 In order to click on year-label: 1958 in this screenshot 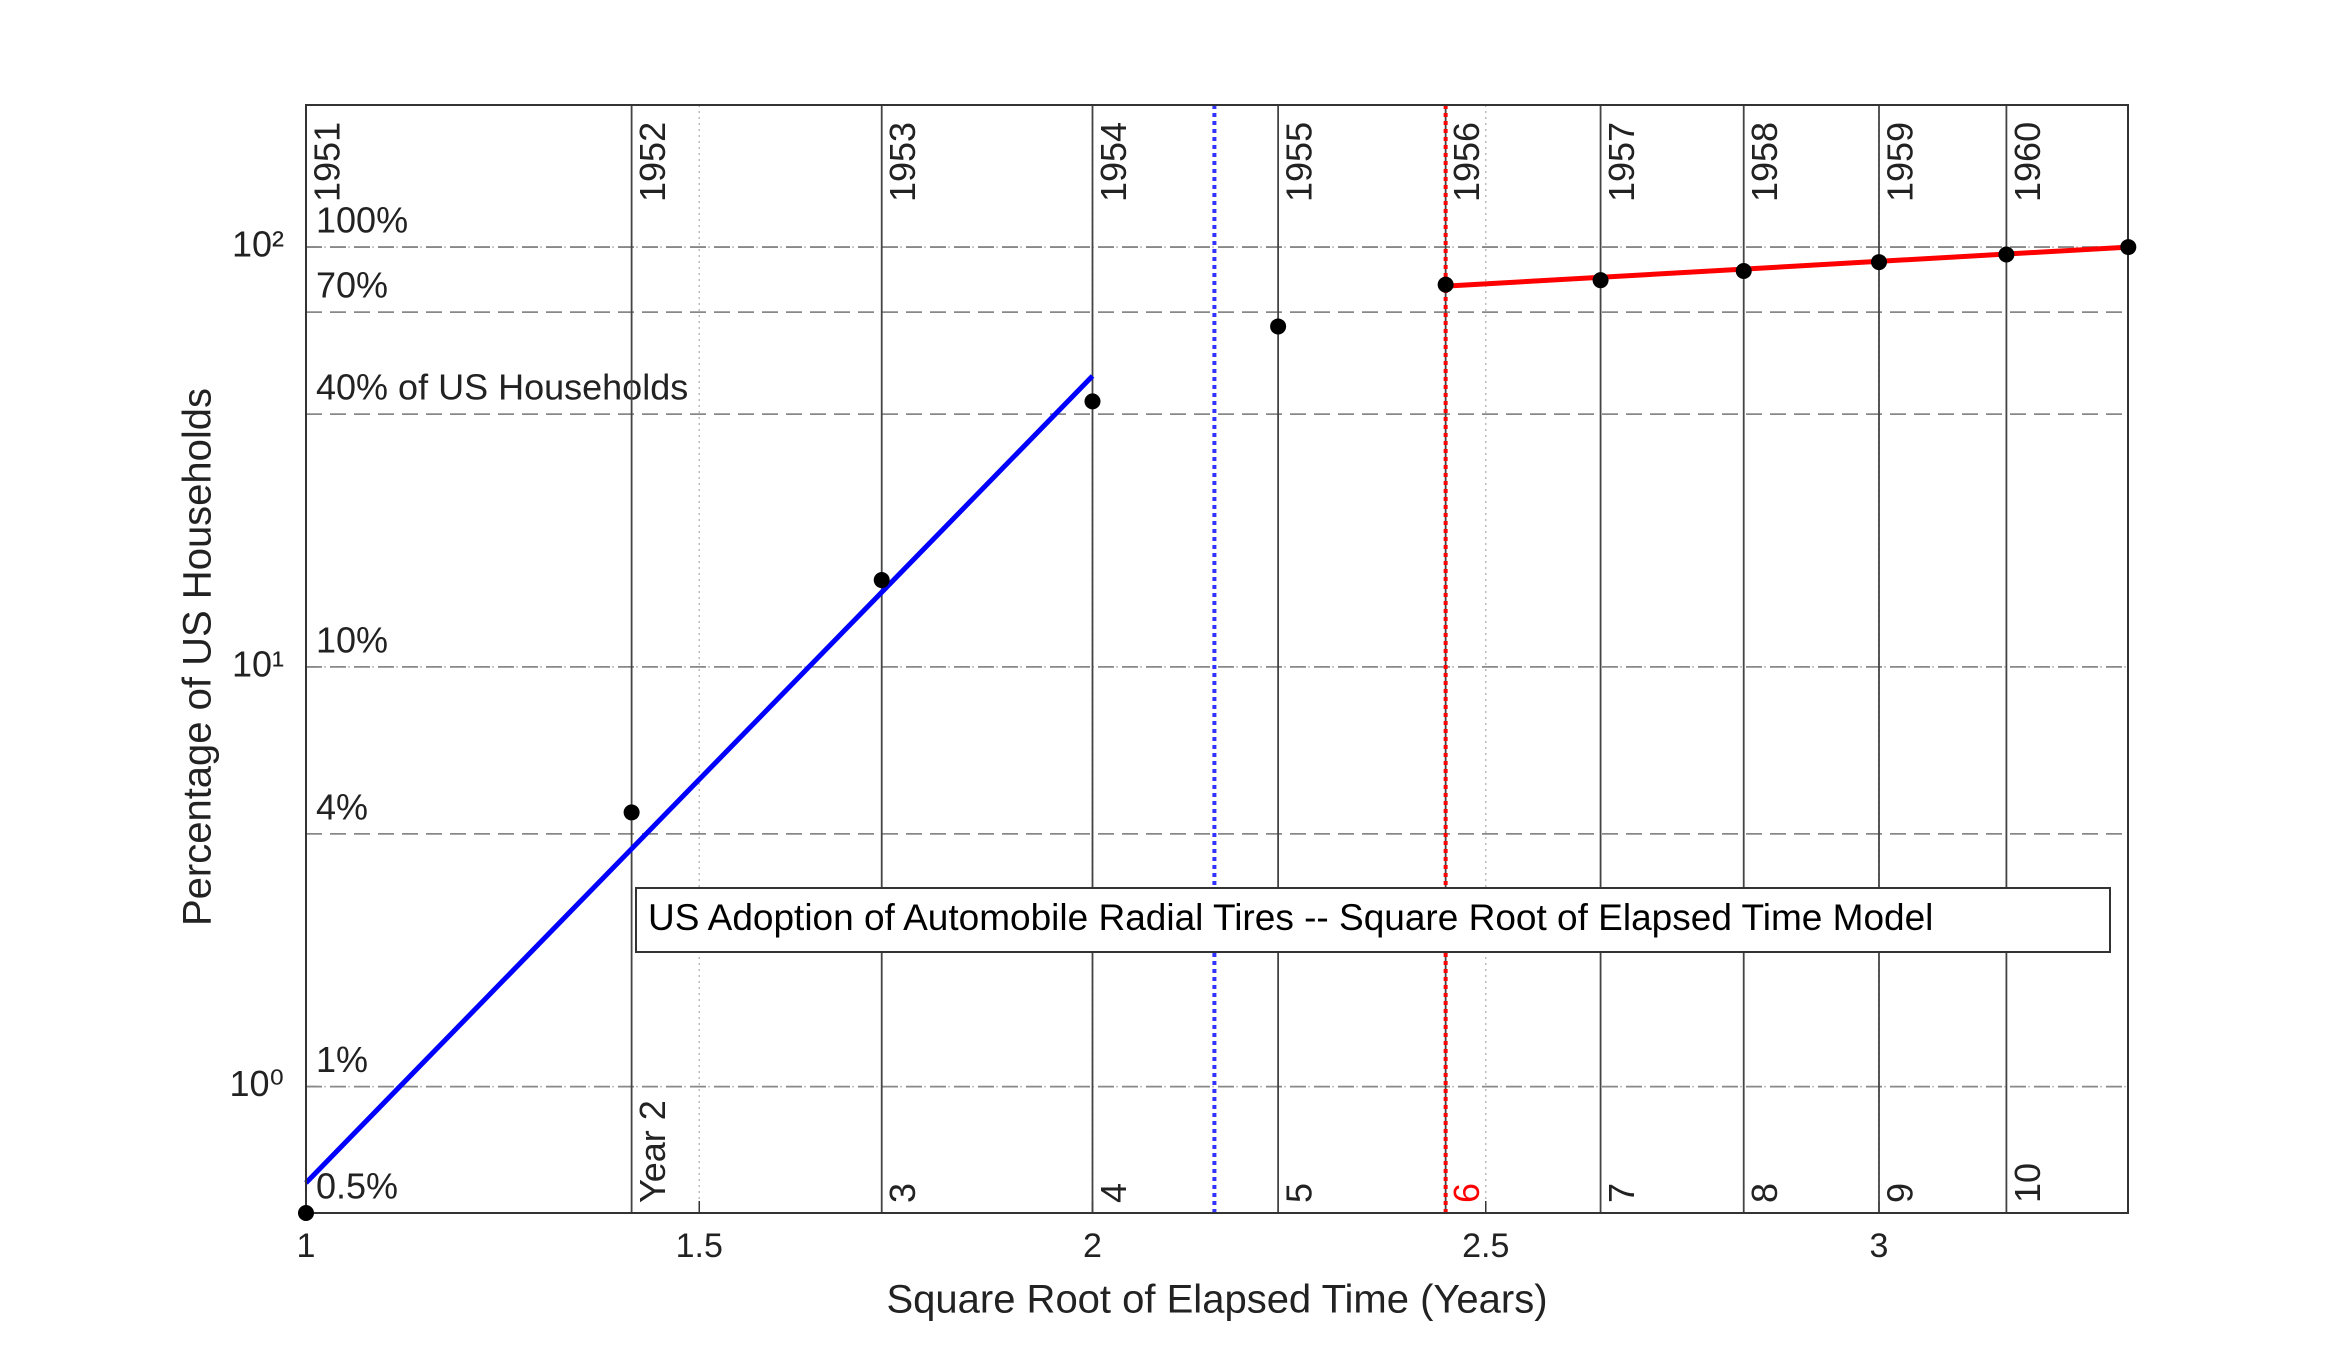, I will do `click(1764, 162)`.